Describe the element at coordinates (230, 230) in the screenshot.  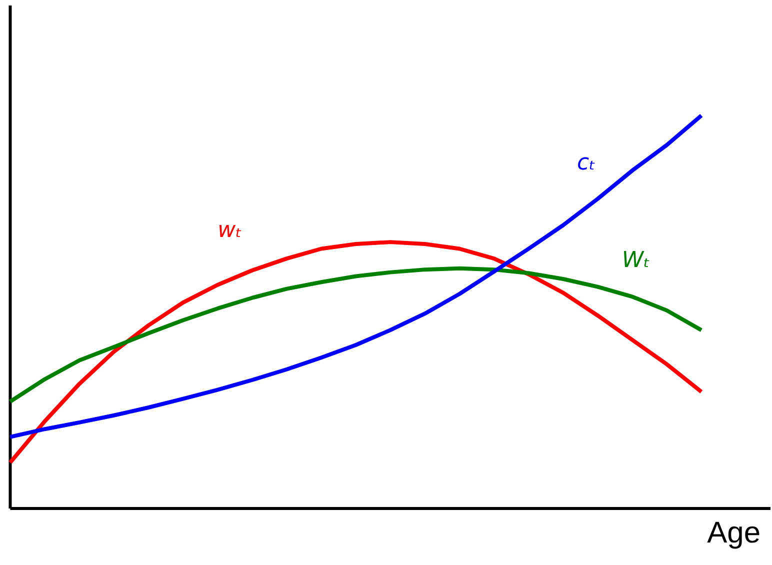
I see `series-label: wₜ` at that location.